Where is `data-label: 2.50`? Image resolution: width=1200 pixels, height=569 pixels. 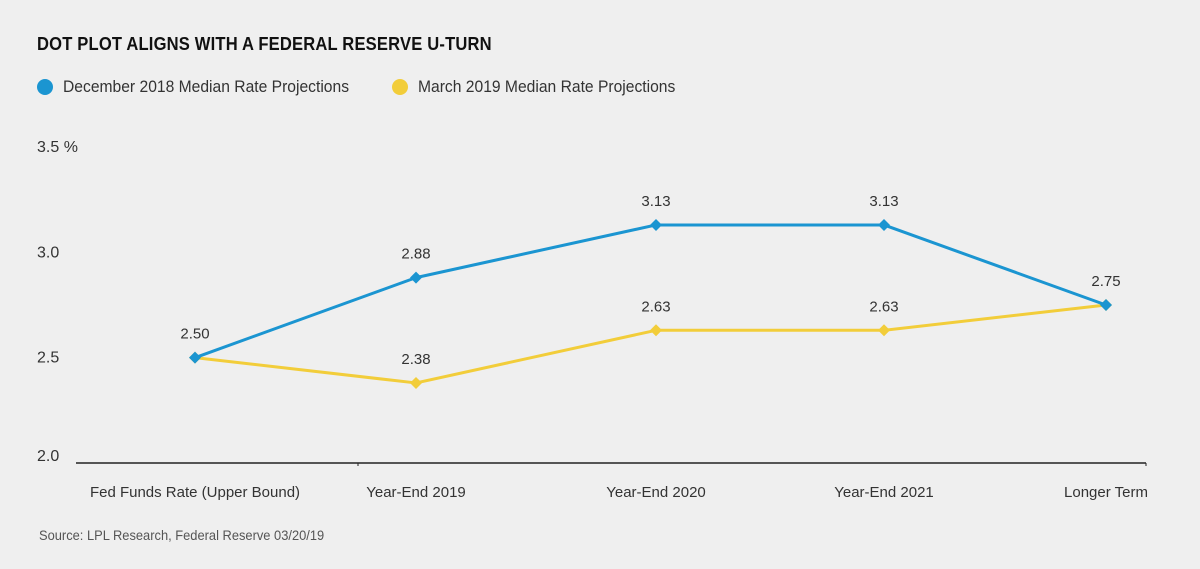
data-label: 2.50 is located at coordinates (194, 334).